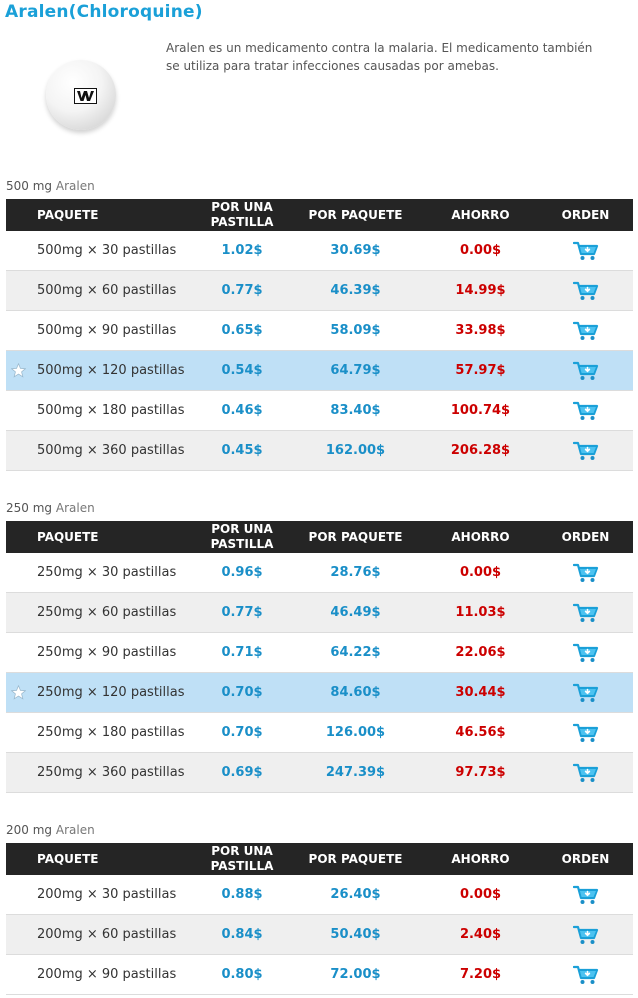  Describe the element at coordinates (242, 572) in the screenshot. I see `per-pill-price: 0.96$` at that location.